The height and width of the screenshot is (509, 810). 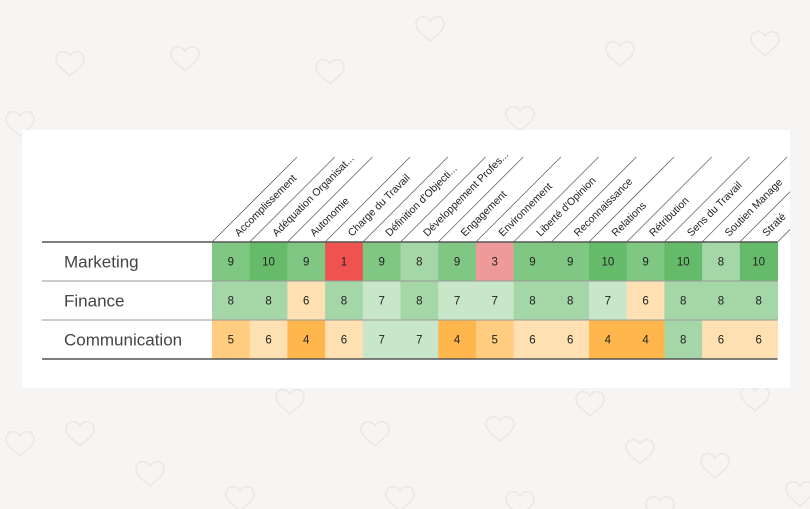 What do you see at coordinates (495, 263) in the screenshot?
I see `cell-value: 3` at bounding box center [495, 263].